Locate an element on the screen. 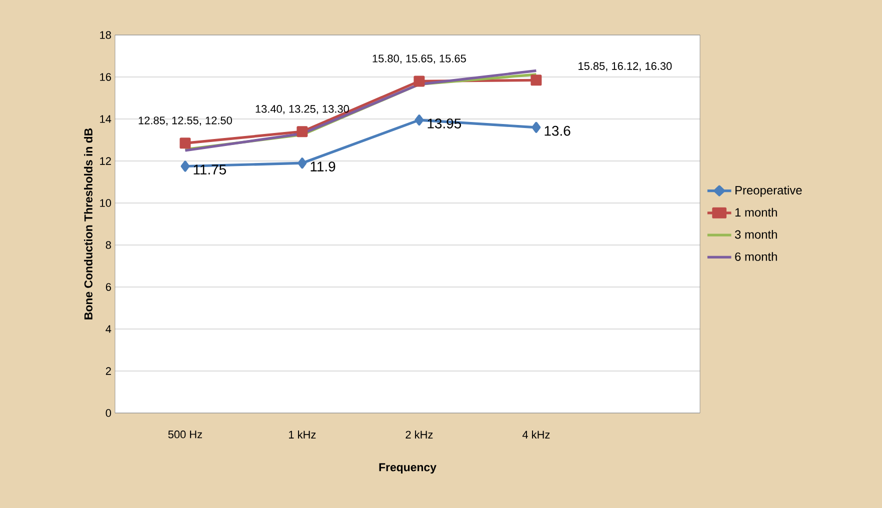 The image size is (882, 508). x-tick-label: 1 kHz is located at coordinates (302, 434).